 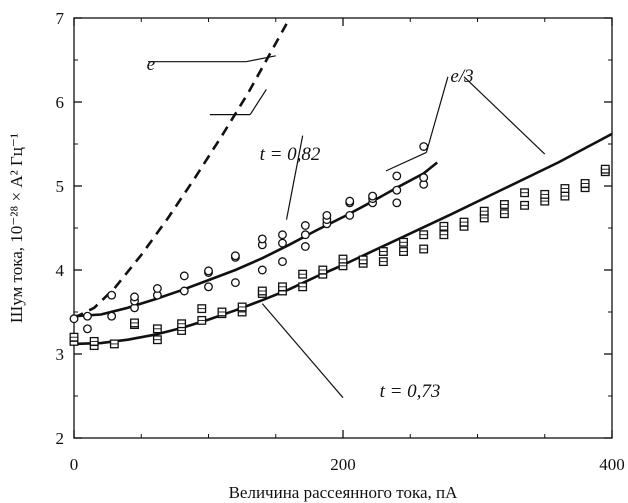 What do you see at coordinates (290, 154) in the screenshot?
I see `annotation-t-upper: t = 0,82` at bounding box center [290, 154].